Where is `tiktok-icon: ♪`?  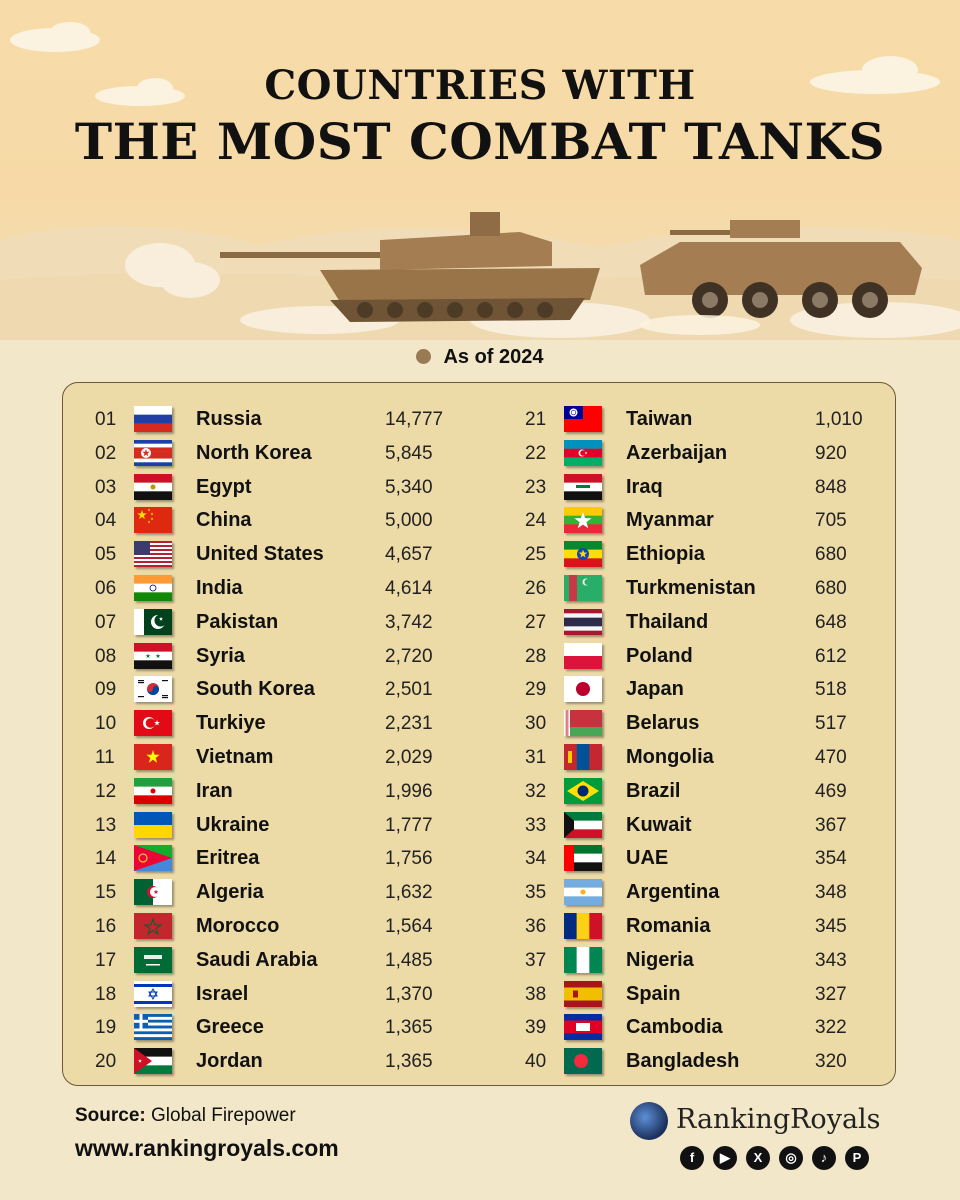
tiktok-icon: ♪ is located at coordinates (824, 1158).